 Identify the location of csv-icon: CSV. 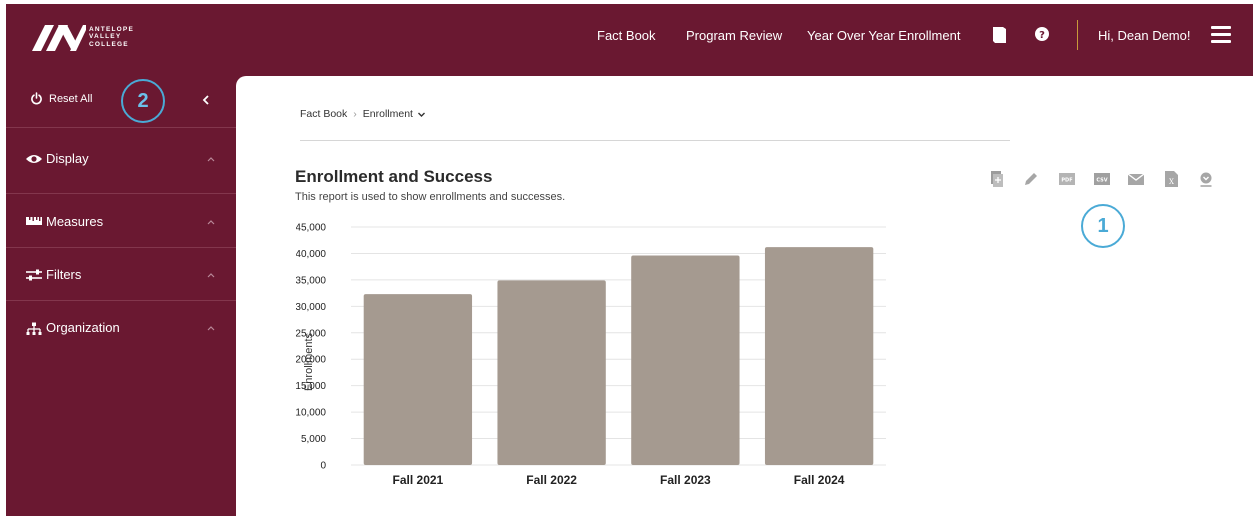
(1102, 179).